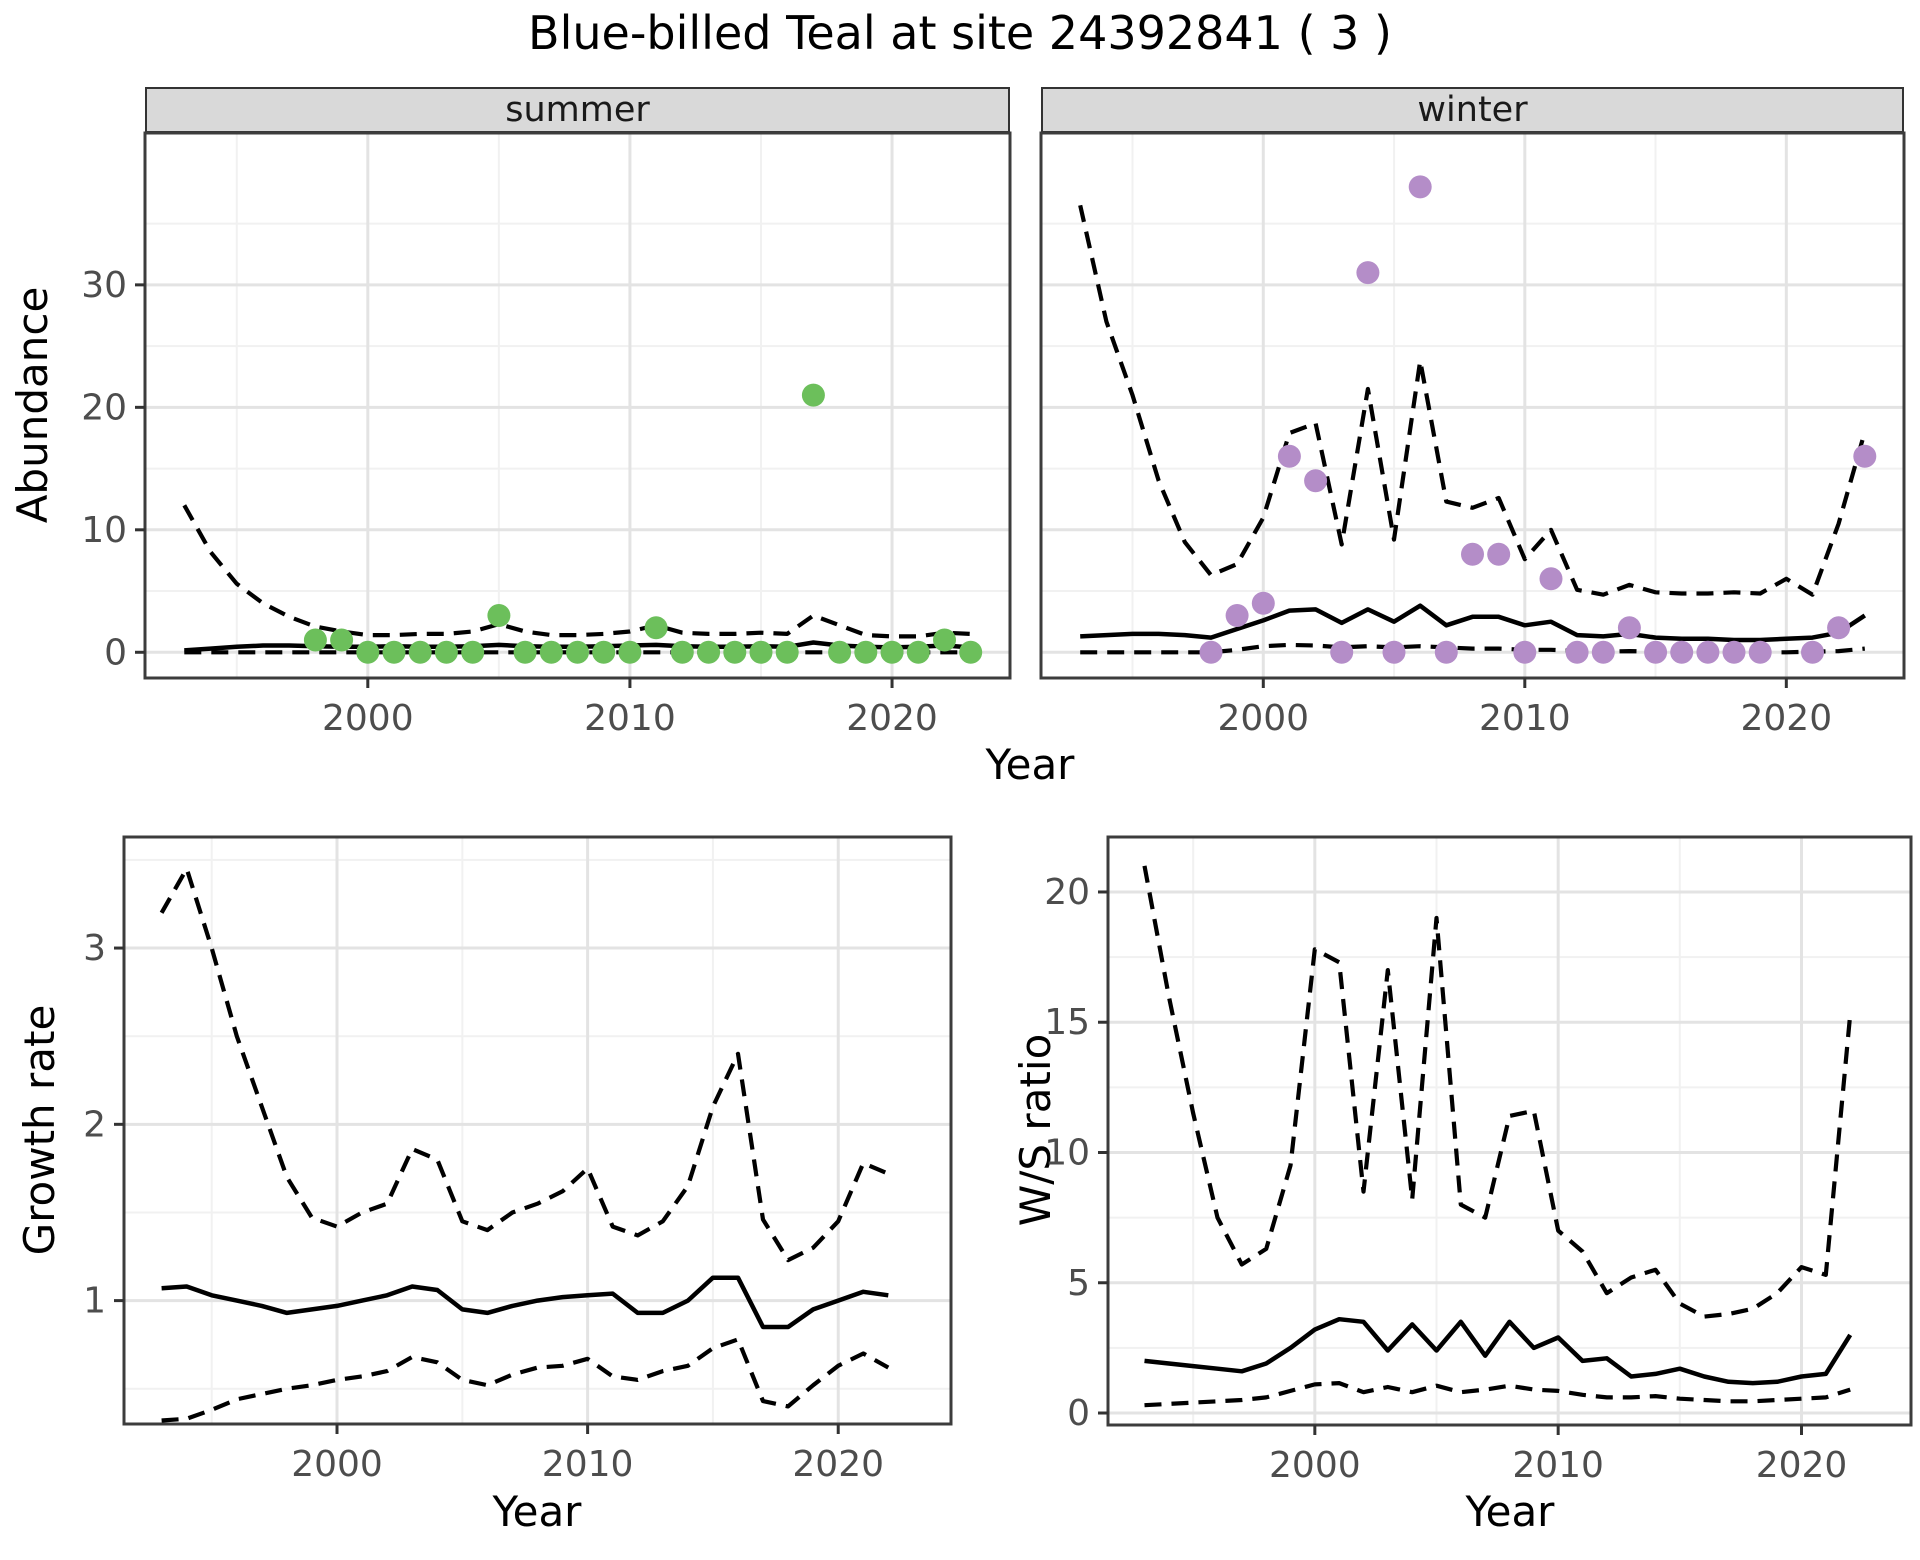 The width and height of the screenshot is (1920, 1560). I want to click on facet-strip-winter-label: winter, so click(1472, 110).